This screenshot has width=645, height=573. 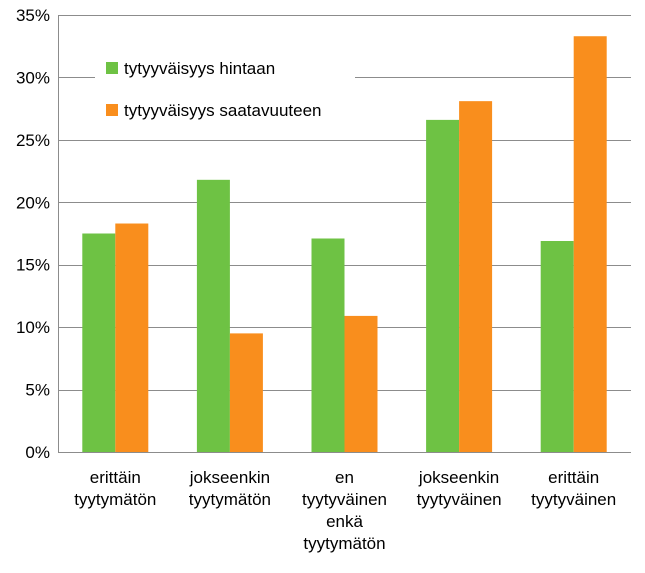 I want to click on x-category-label: en tyytyväinen enkä tyytymätön, so click(x=344, y=510).